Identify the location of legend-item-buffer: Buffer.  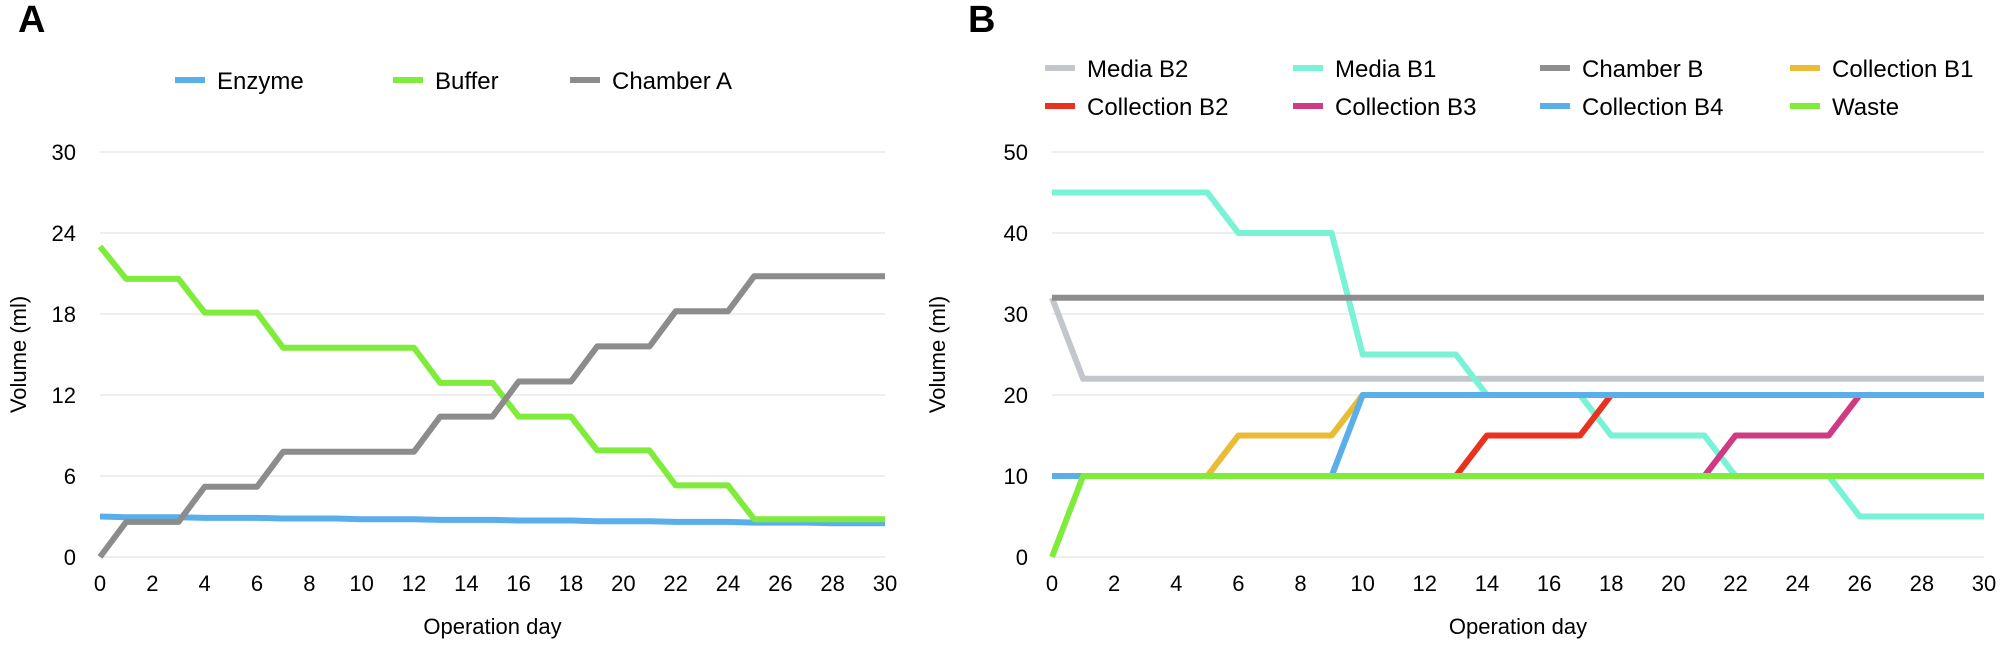
(446, 81).